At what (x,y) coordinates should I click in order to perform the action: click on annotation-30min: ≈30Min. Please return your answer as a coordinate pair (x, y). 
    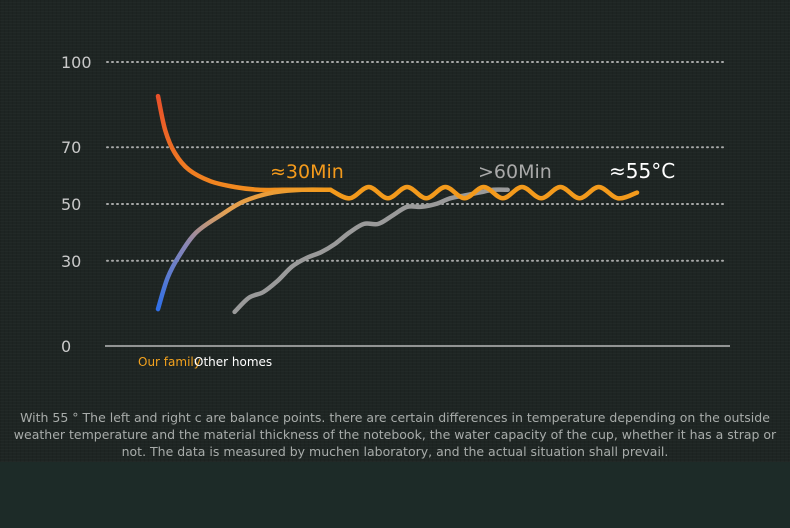
    Looking at the image, I should click on (307, 172).